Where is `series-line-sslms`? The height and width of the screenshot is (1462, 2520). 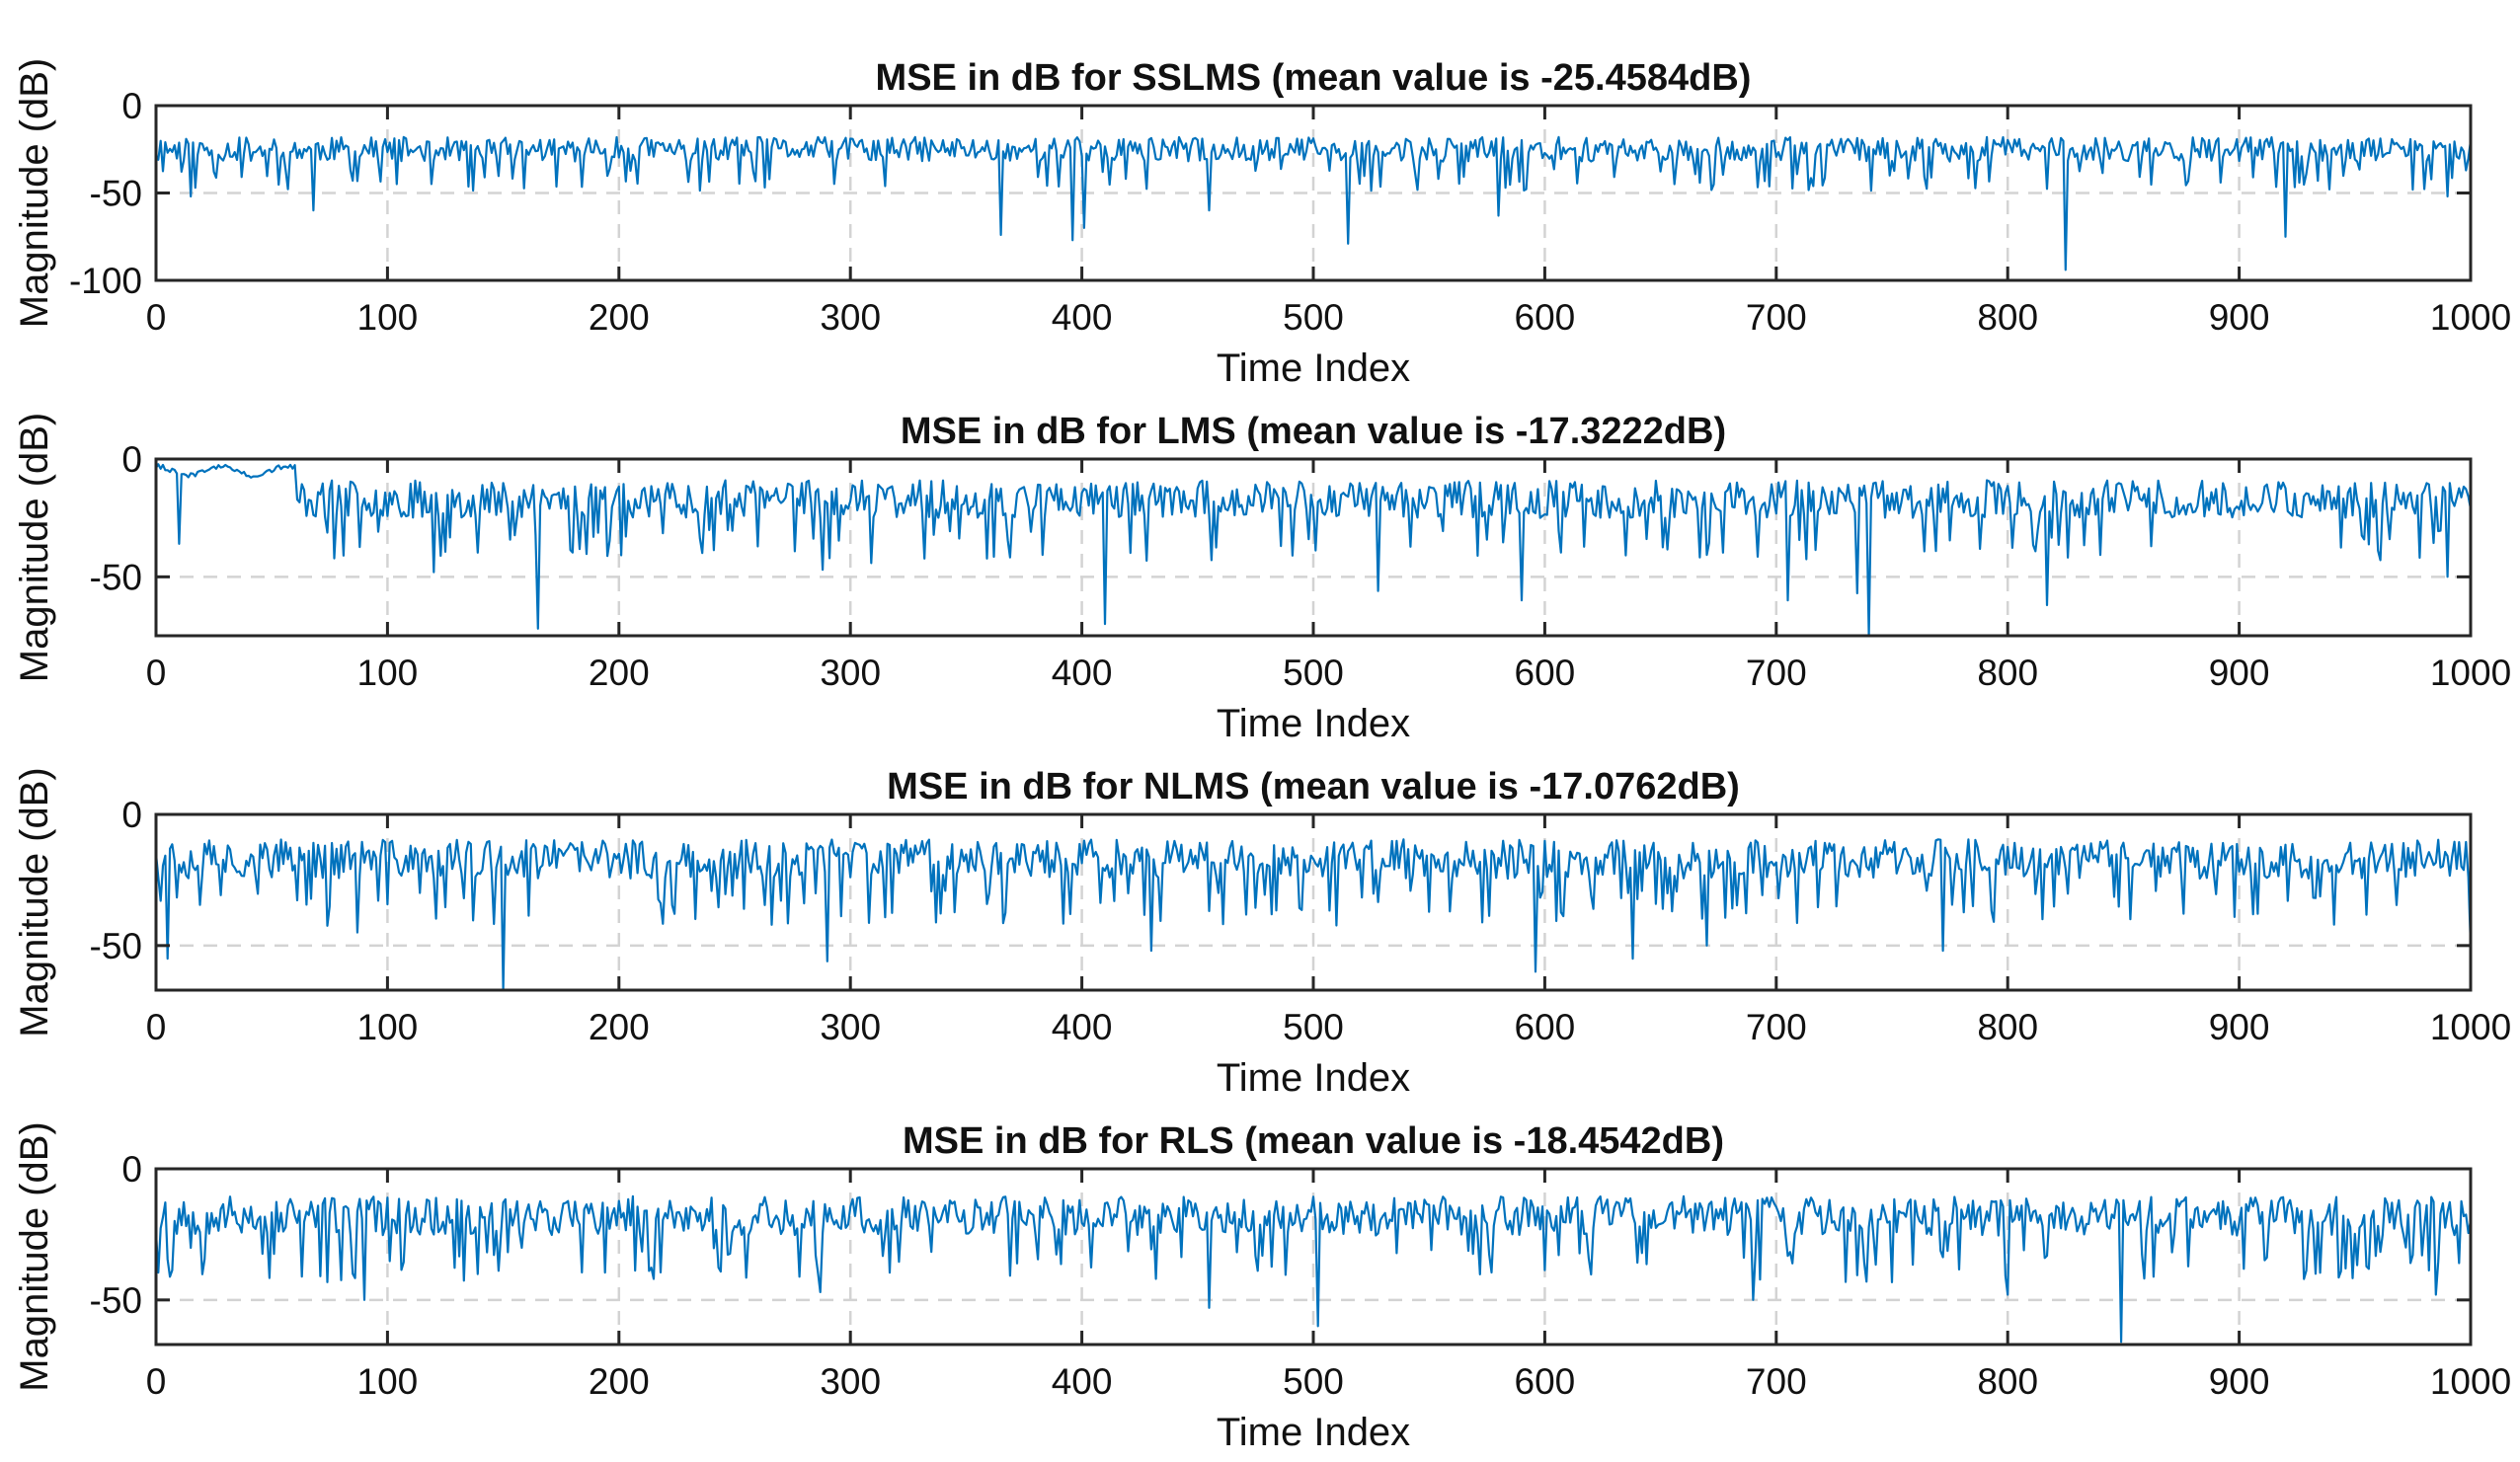
series-line-sslms is located at coordinates (1314, 203).